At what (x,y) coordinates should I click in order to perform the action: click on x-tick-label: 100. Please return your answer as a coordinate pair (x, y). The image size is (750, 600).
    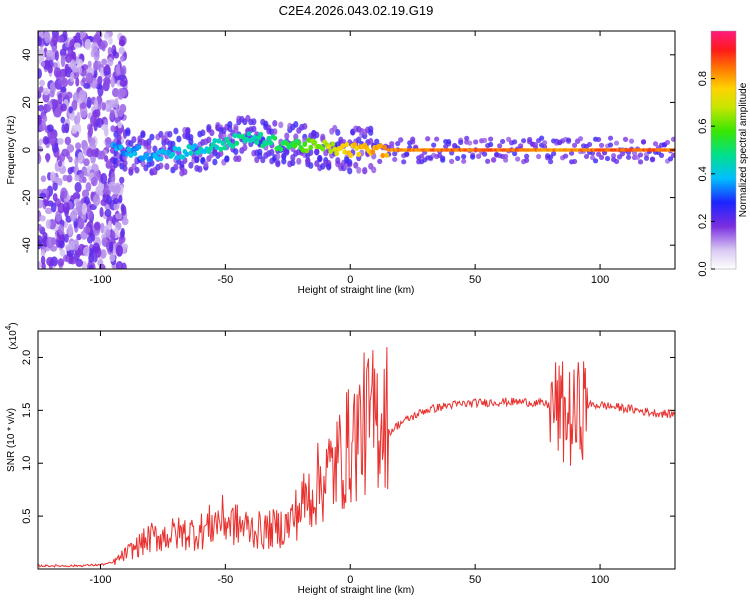
    Looking at the image, I should click on (600, 580).